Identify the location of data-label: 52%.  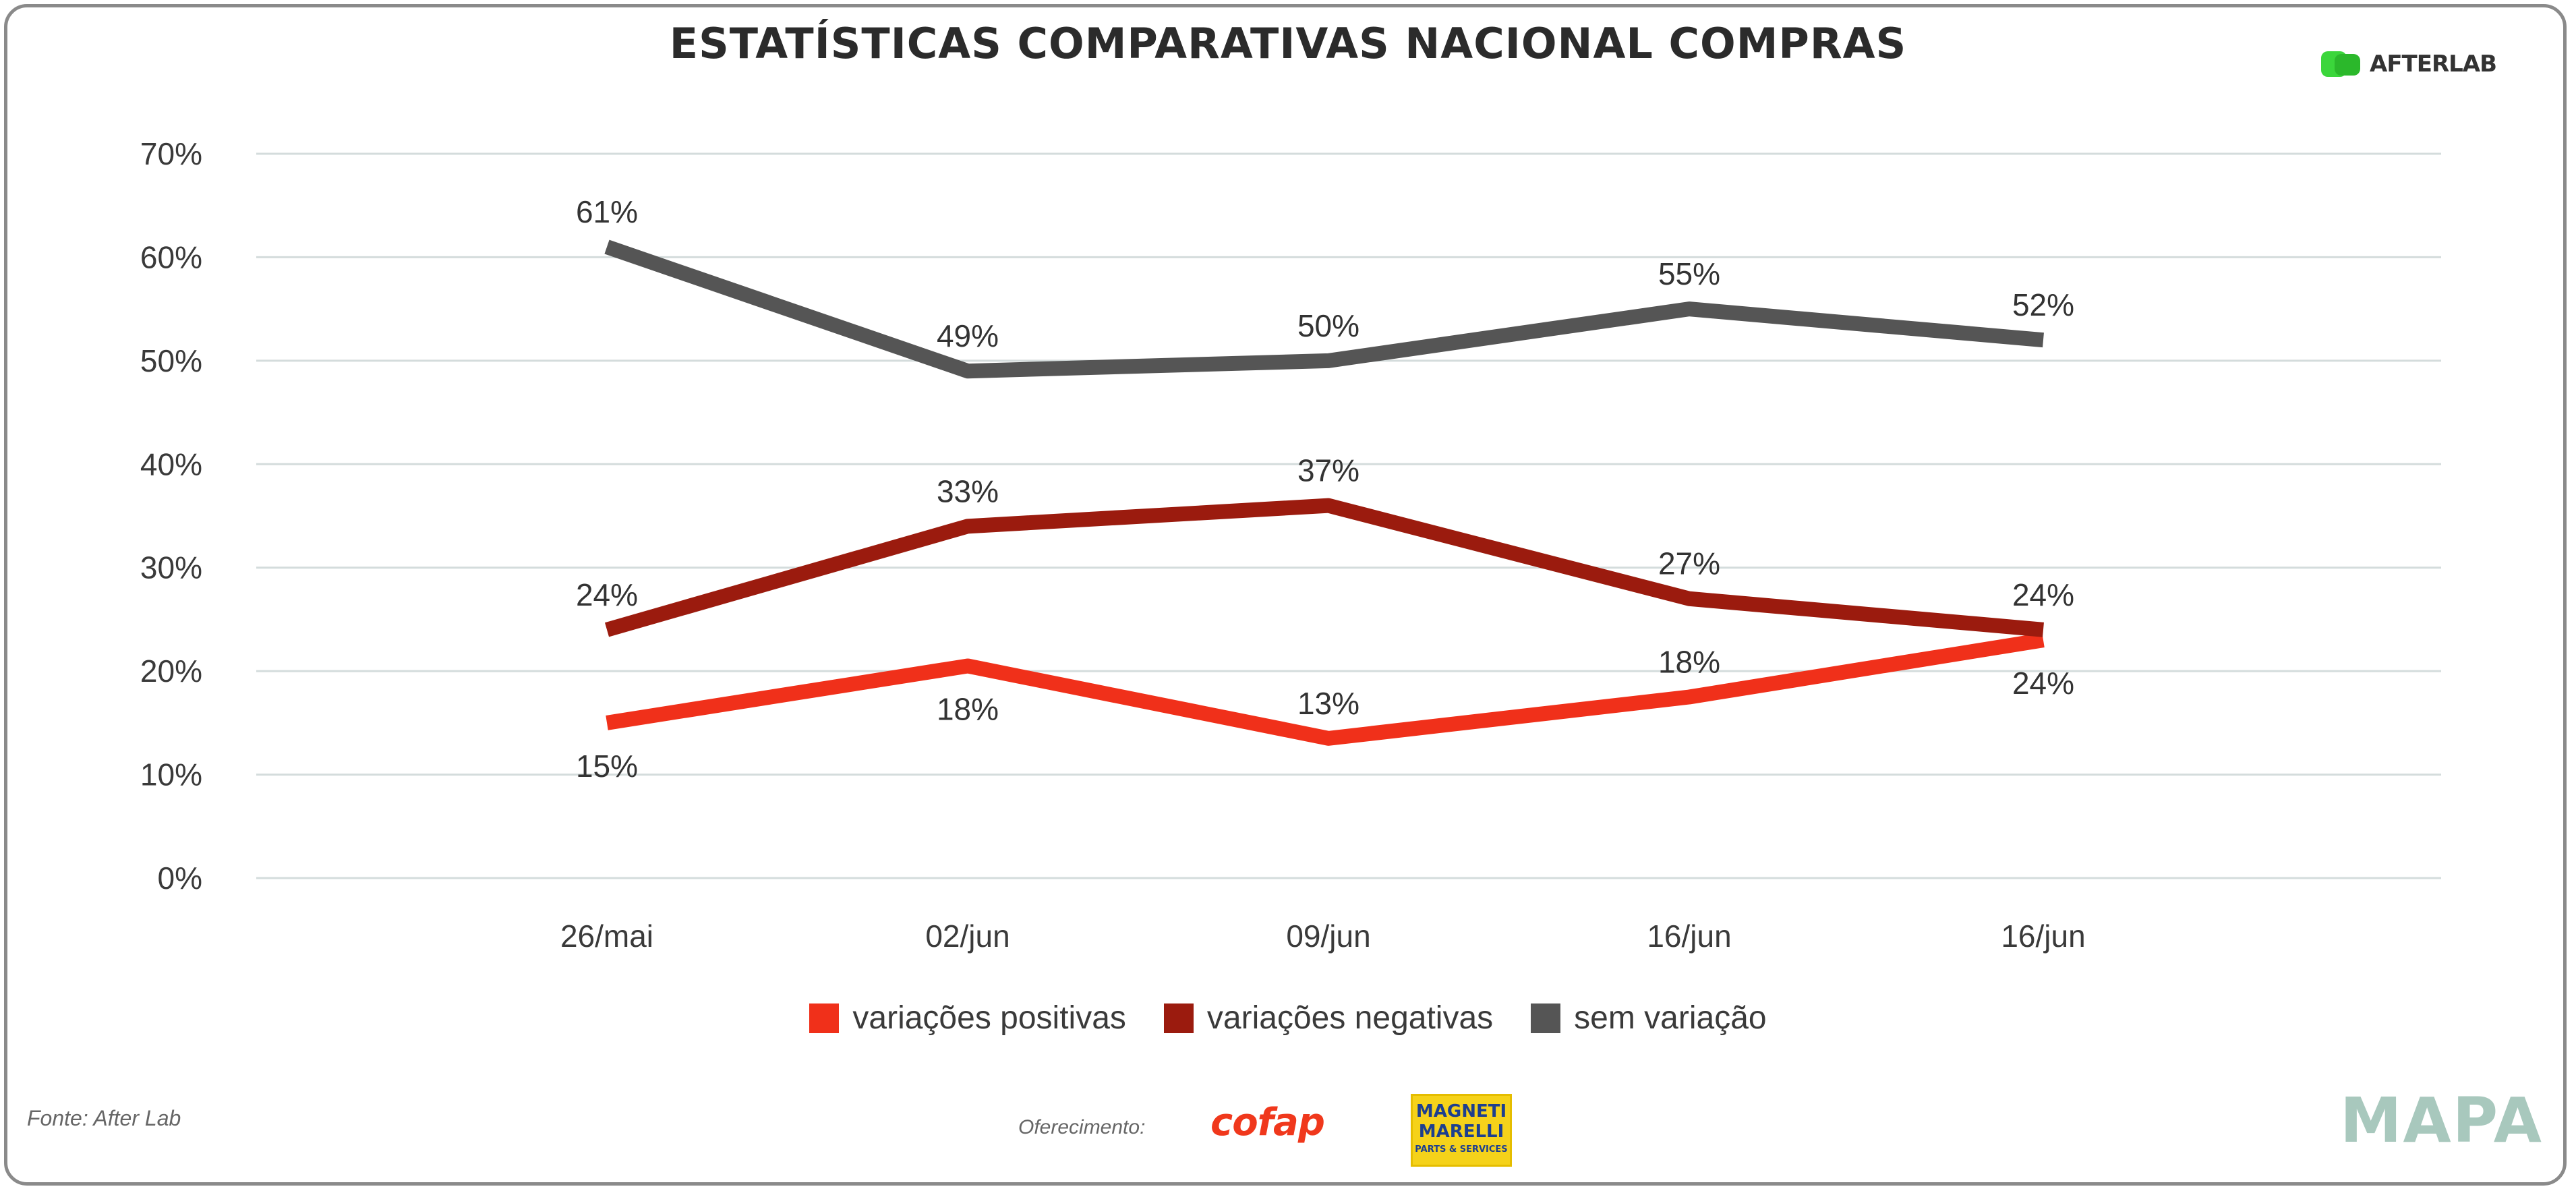
(2043, 304).